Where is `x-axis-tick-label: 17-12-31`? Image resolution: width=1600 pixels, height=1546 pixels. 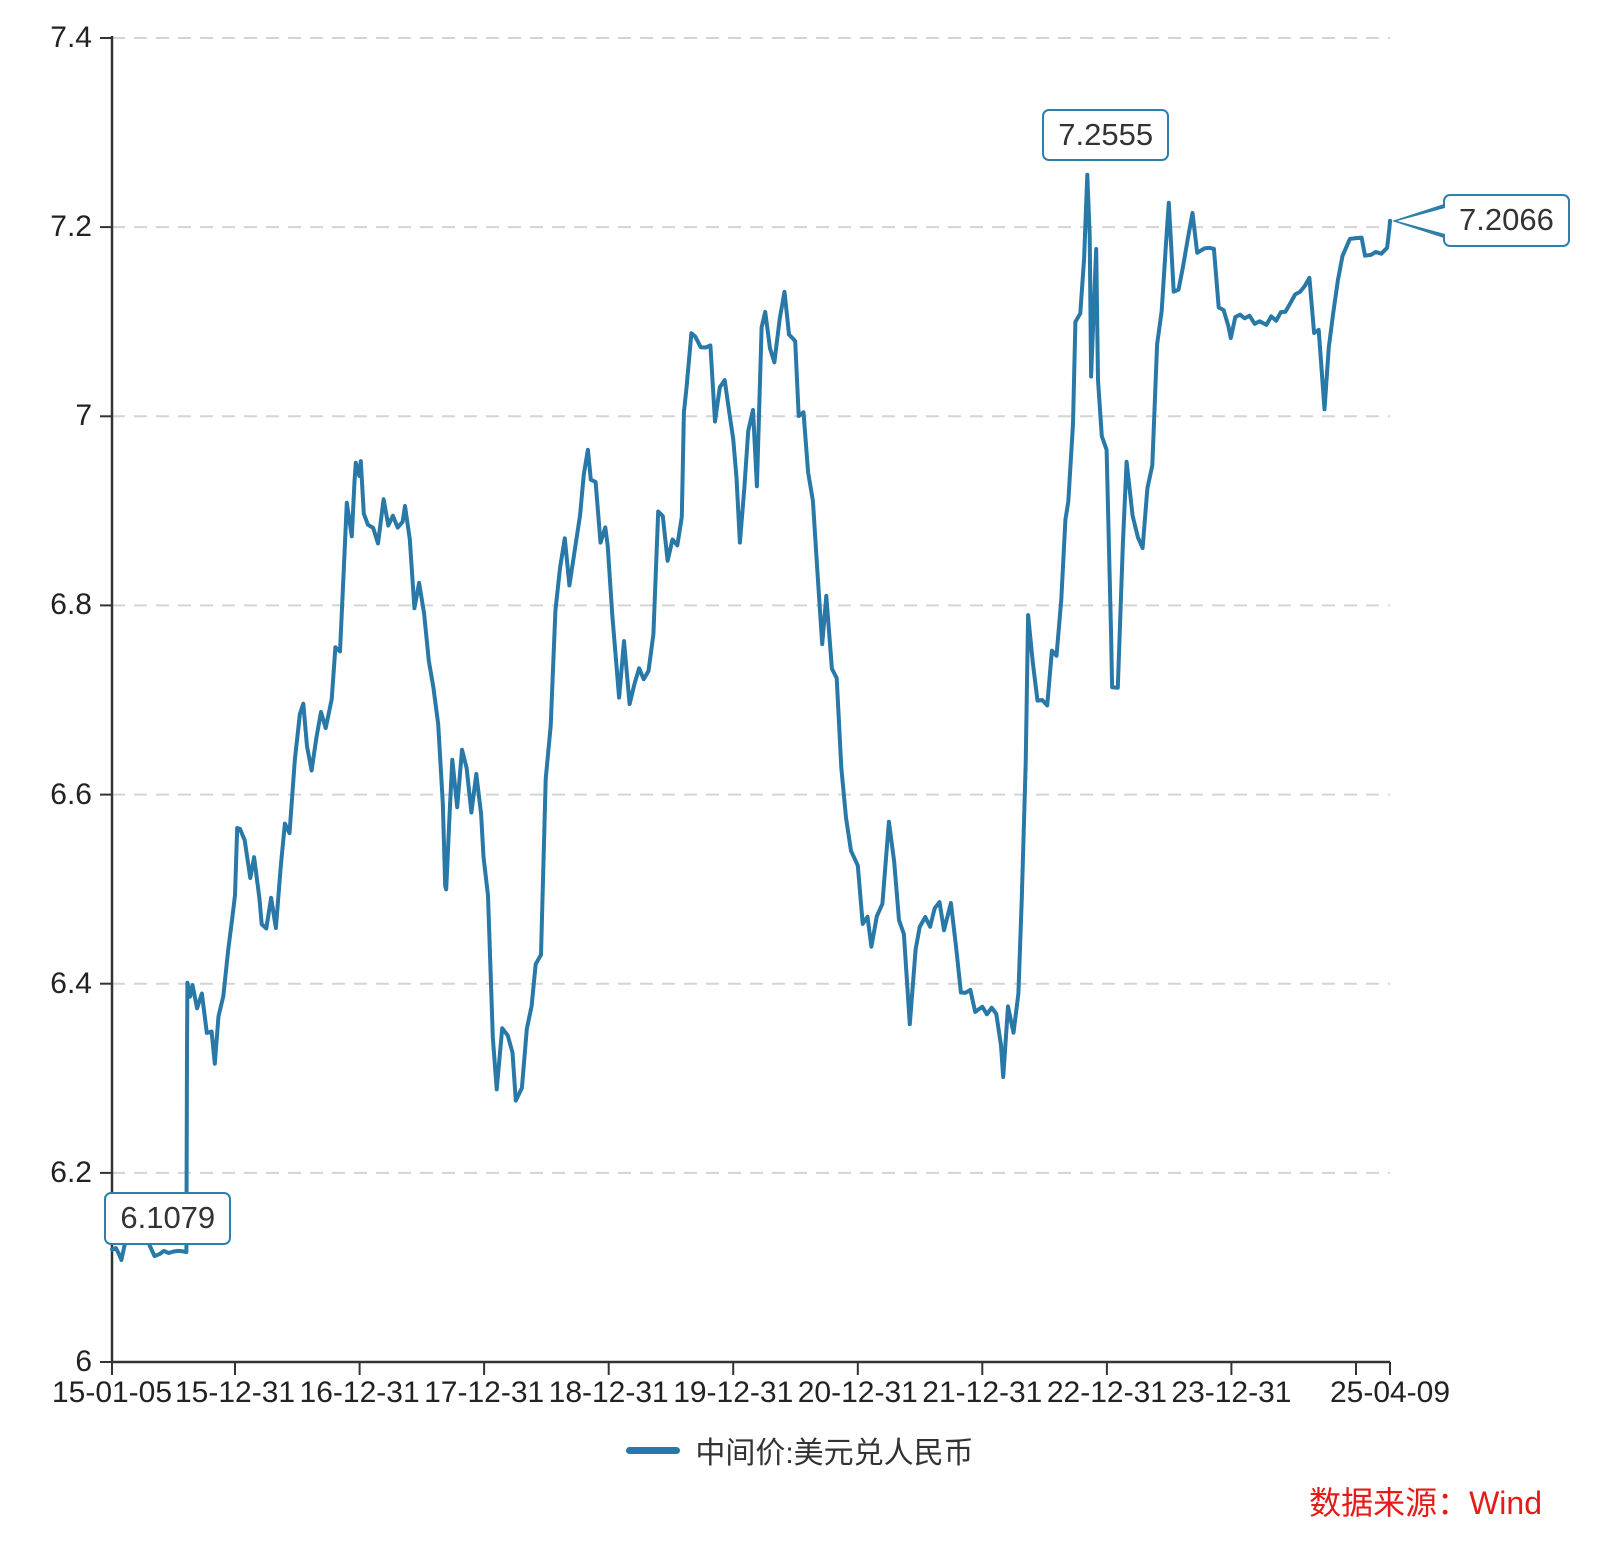 x-axis-tick-label: 17-12-31 is located at coordinates (484, 1392).